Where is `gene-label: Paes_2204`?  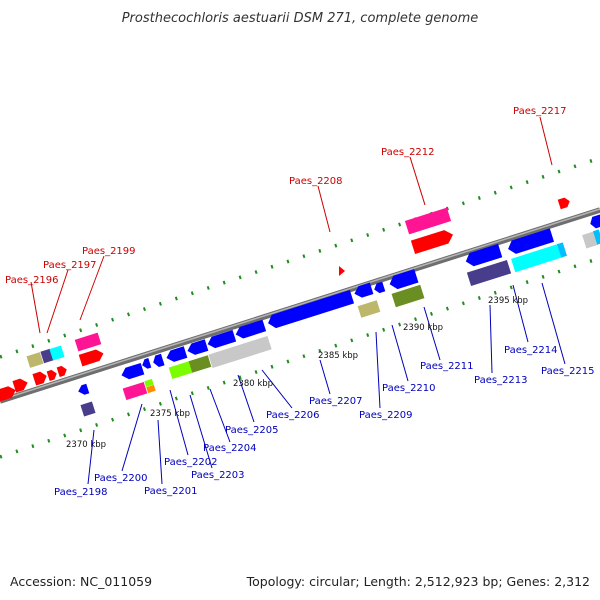
gene-label: Paes_2204 is located at coordinates (230, 448).